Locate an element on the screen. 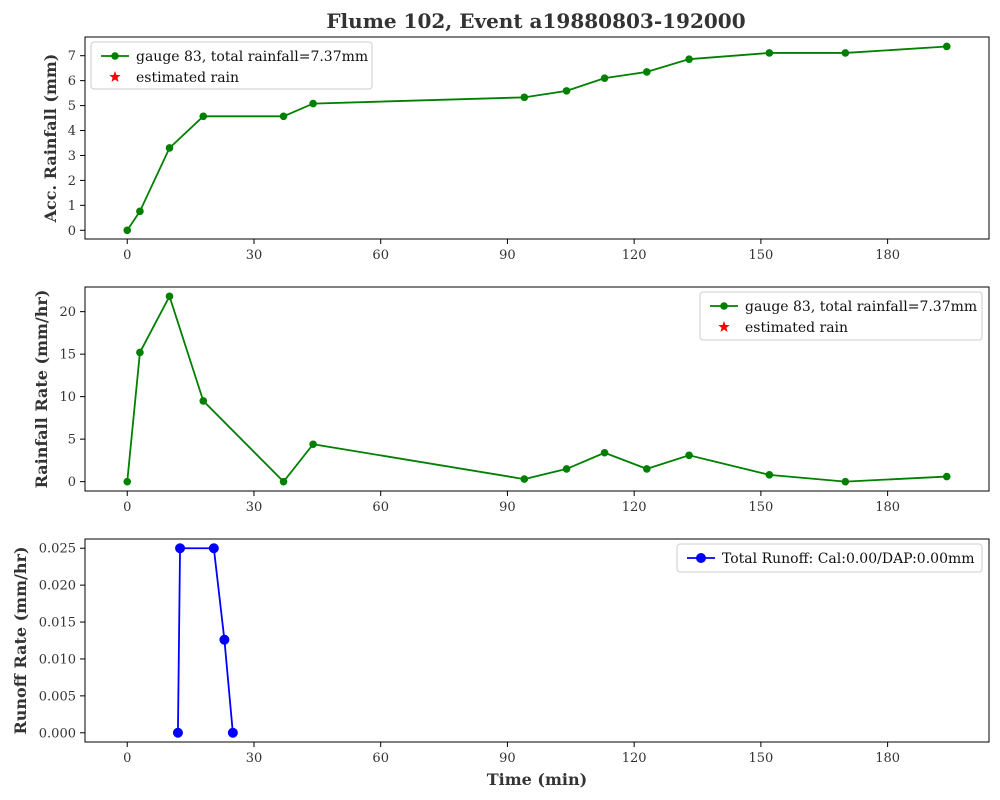  y-tick-label: 6 is located at coordinates (72, 81).